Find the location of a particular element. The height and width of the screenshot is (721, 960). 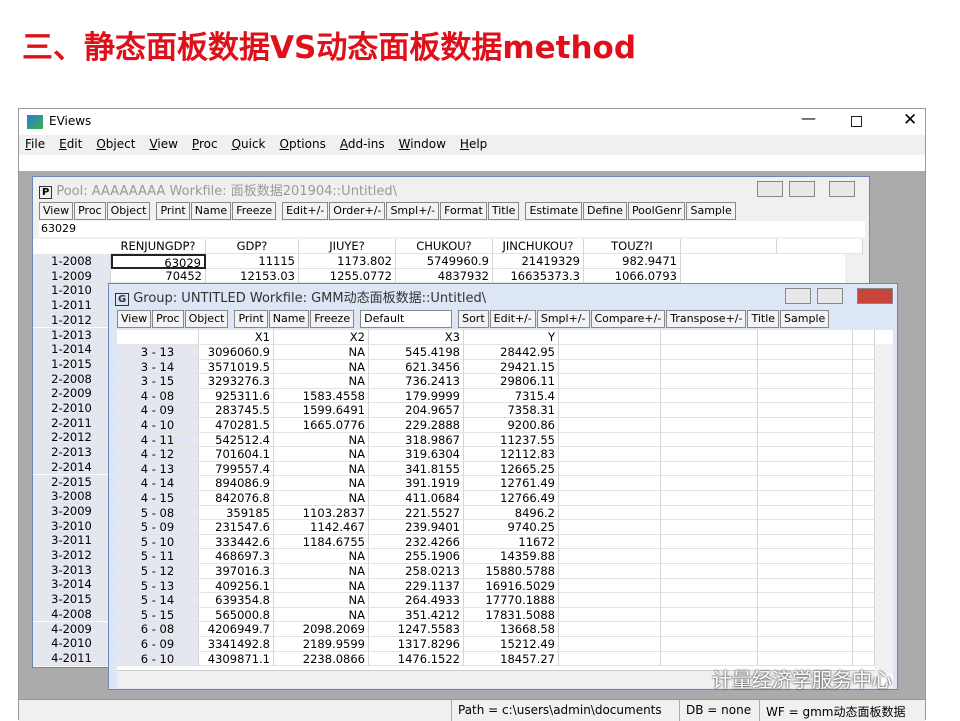

data-cell: 542512.4 is located at coordinates (236, 440).